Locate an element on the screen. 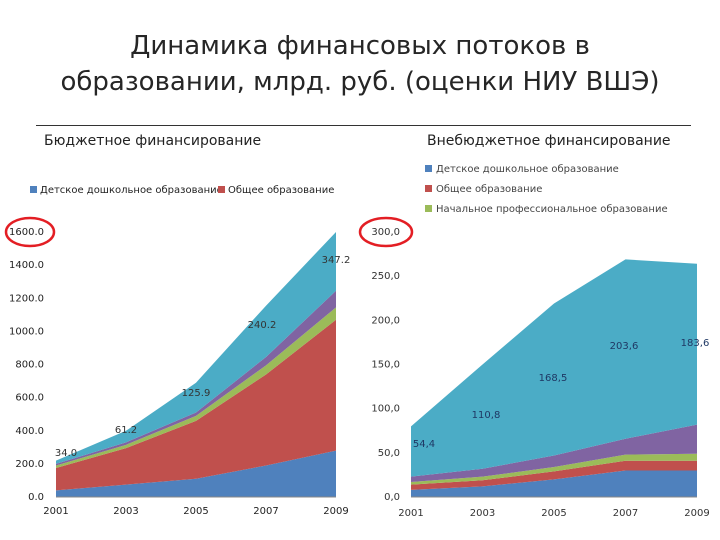 Image resolution: width=720 pixels, height=540 pixels. budget-x-tick-label: 2005 is located at coordinates (195, 511).